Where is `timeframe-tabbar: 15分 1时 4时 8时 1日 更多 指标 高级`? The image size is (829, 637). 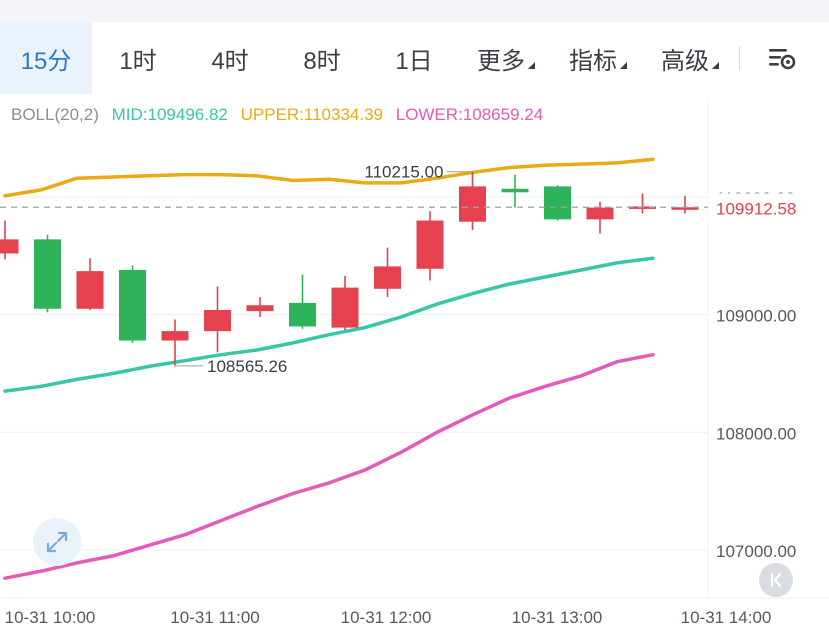 timeframe-tabbar: 15分 1时 4时 8时 1日 更多 指标 高级 is located at coordinates (414, 58).